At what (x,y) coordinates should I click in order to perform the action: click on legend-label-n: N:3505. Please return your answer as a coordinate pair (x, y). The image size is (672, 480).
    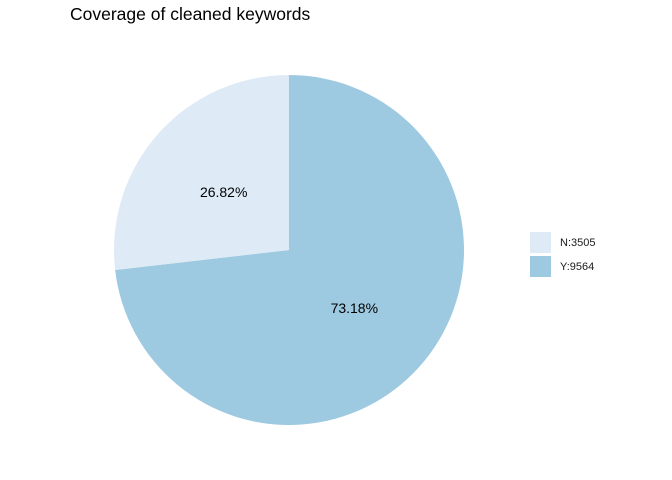
    Looking at the image, I should click on (578, 242).